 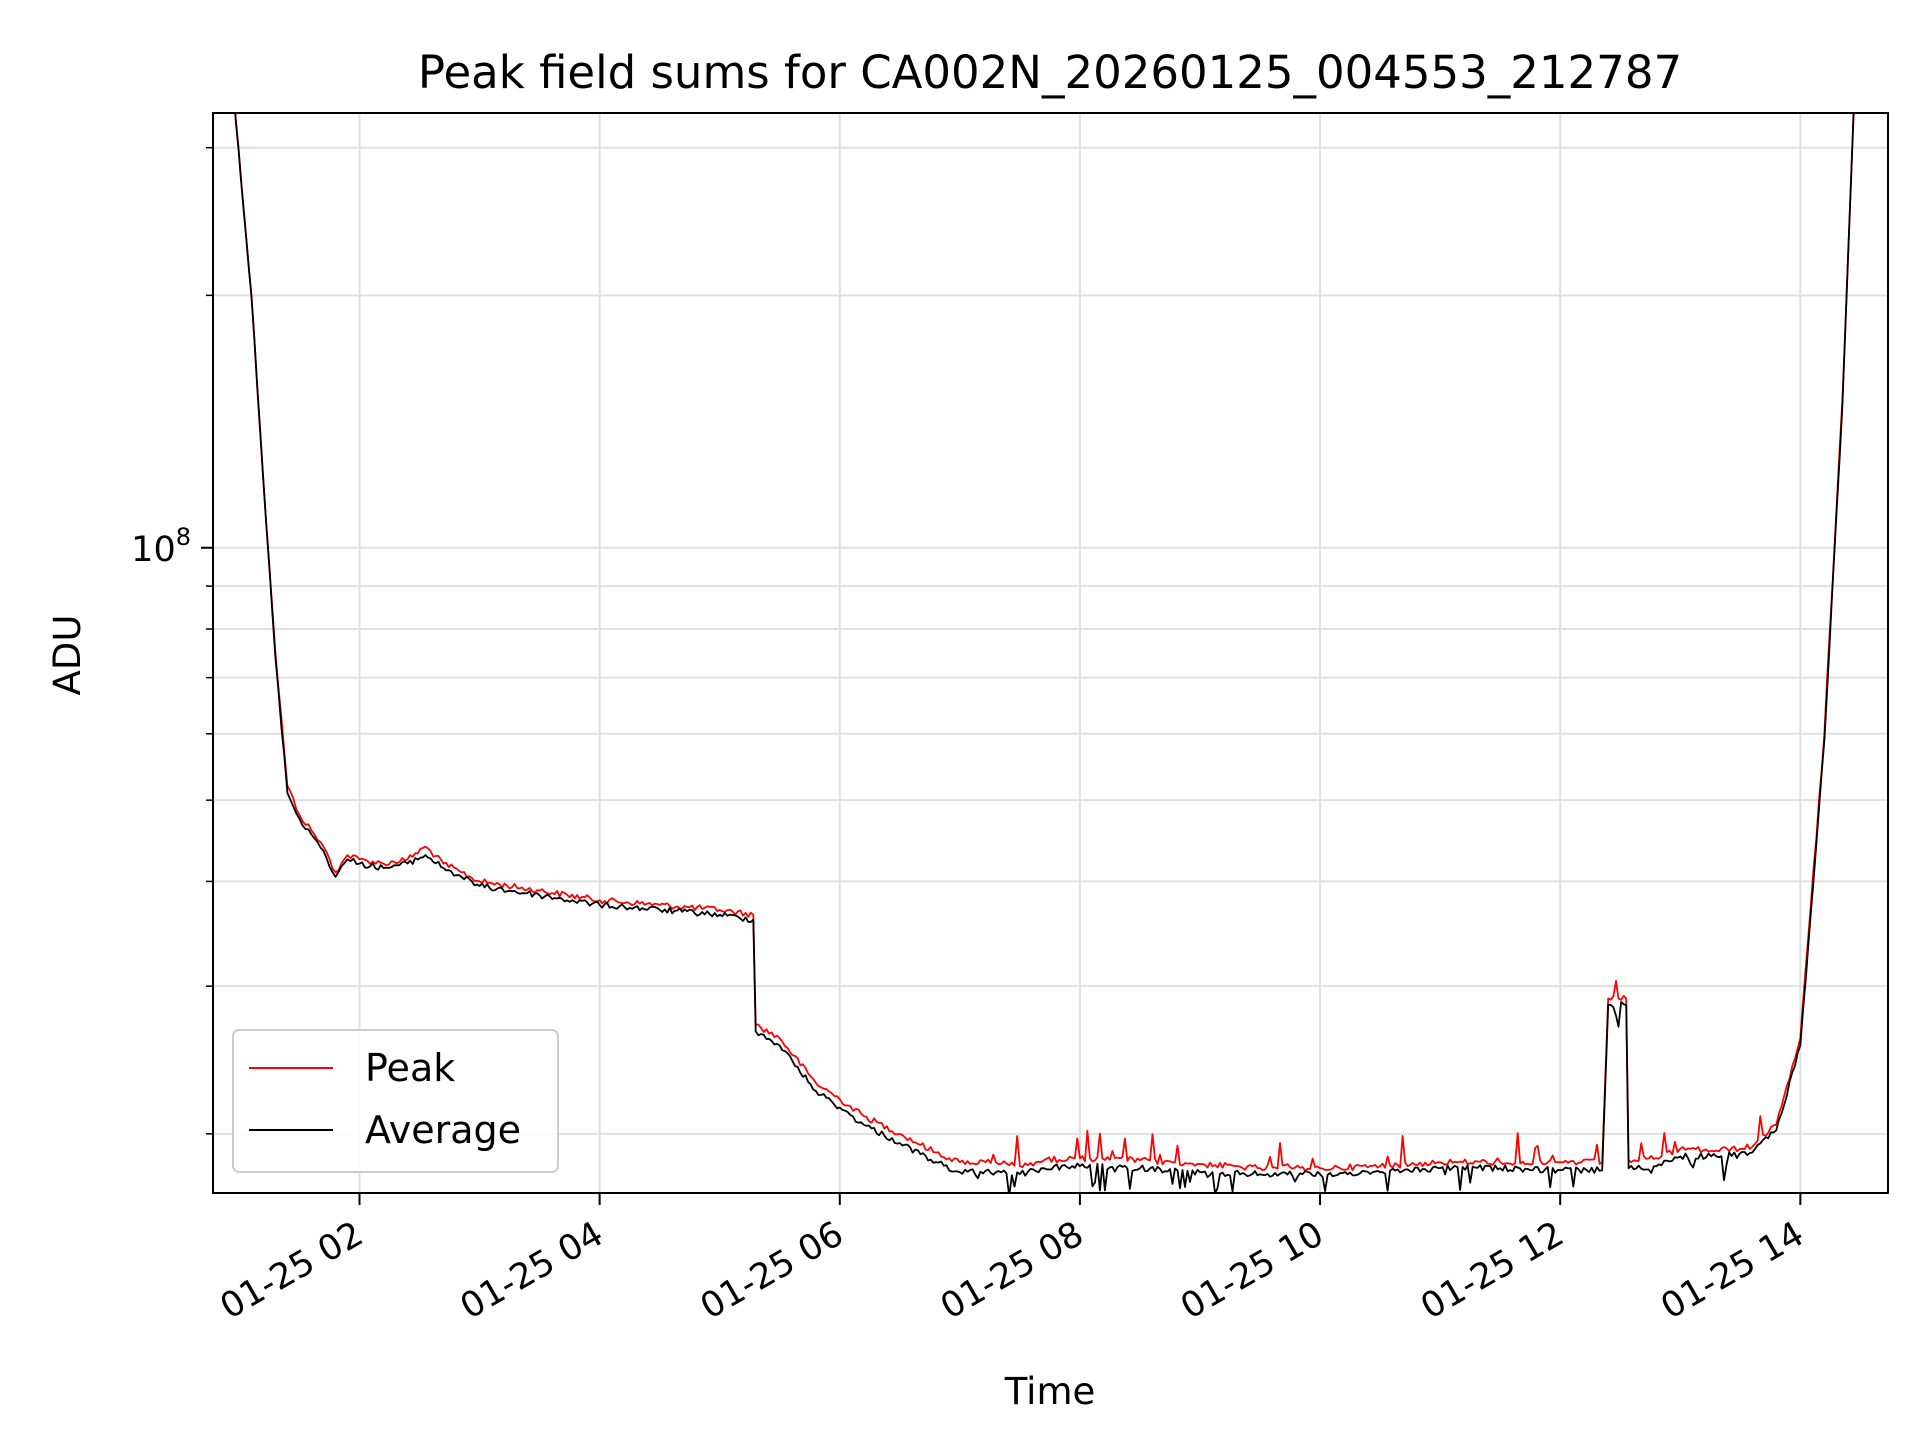 What do you see at coordinates (1050, 1391) in the screenshot?
I see `x-axis-label: Time` at bounding box center [1050, 1391].